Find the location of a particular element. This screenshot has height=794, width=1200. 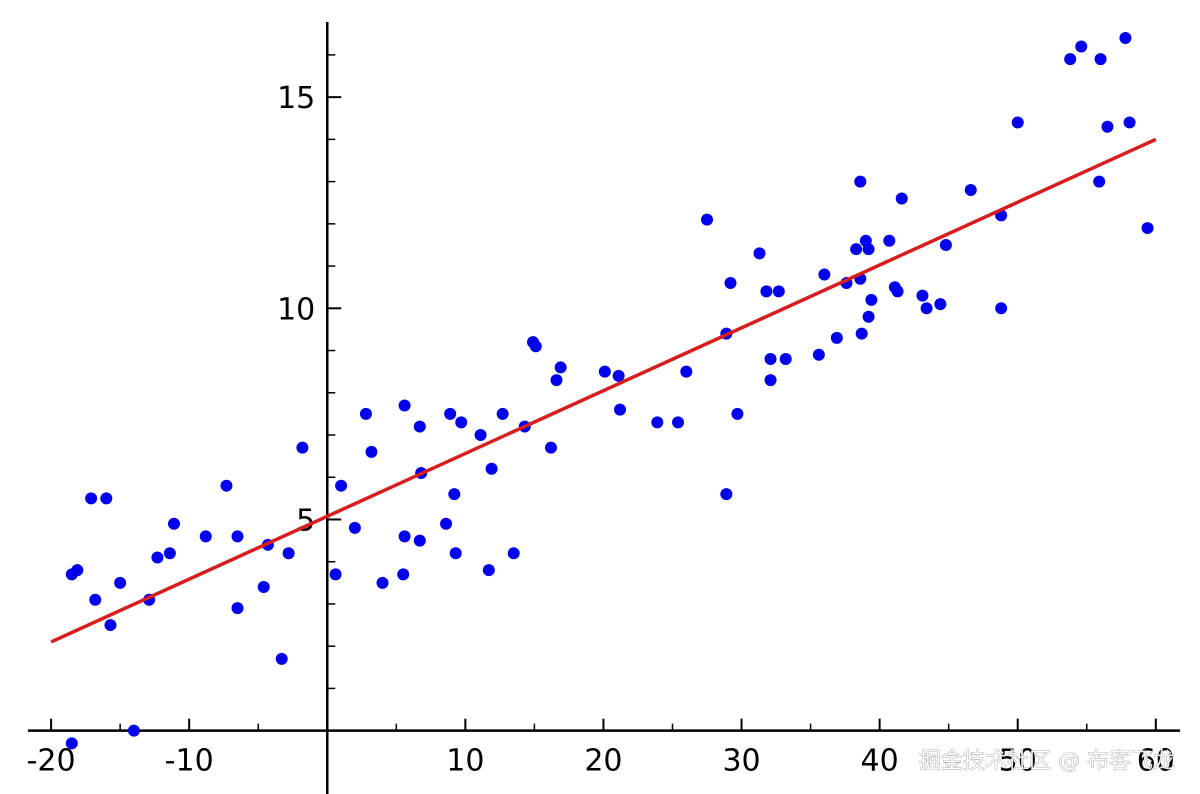

x-tick-label: -10 is located at coordinates (189, 761).